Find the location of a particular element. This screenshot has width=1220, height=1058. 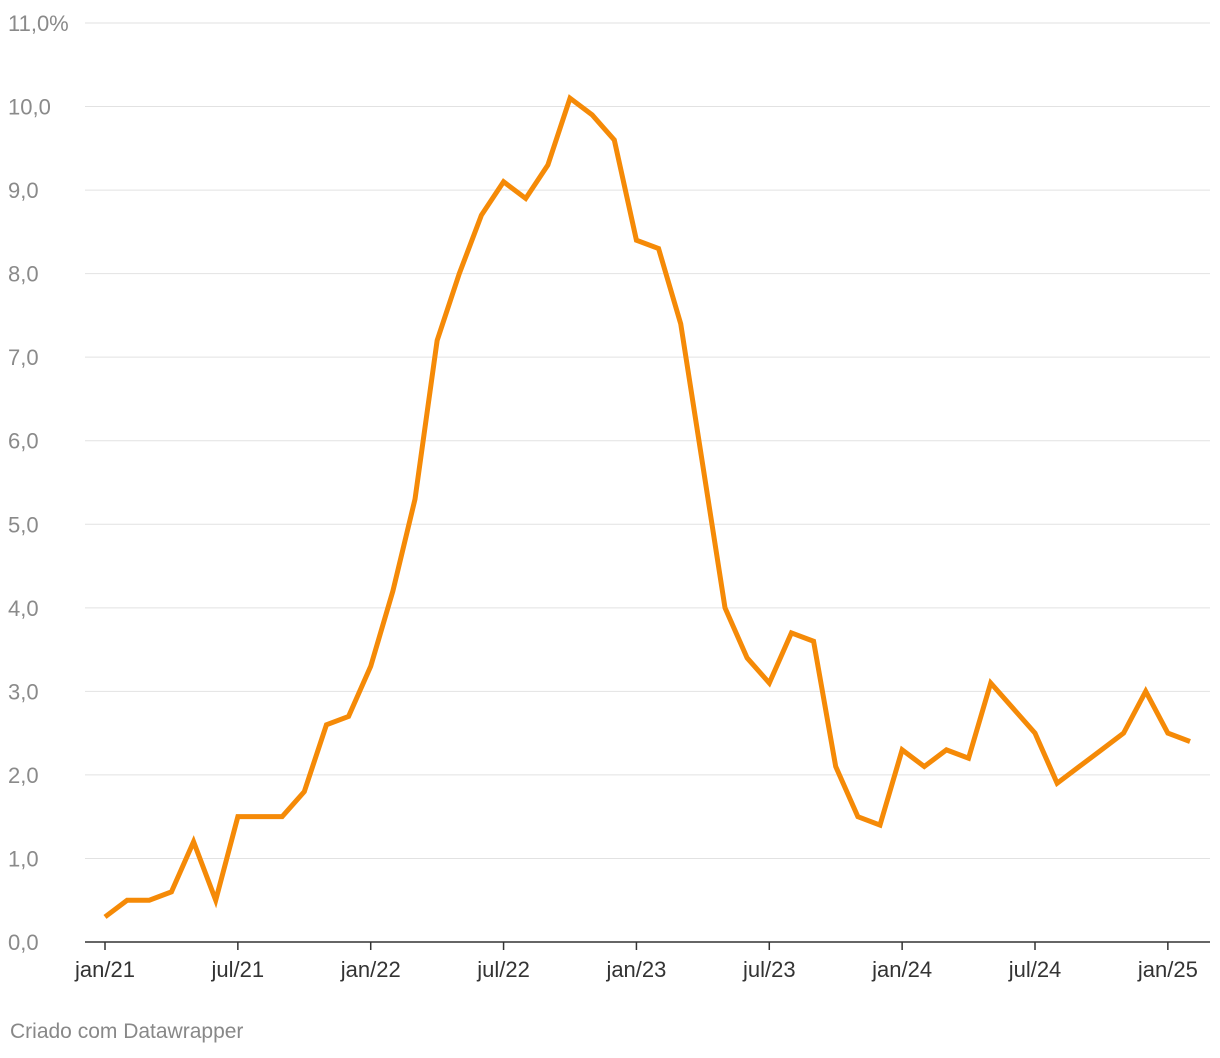

footer-credit: Criado com Datawrapper is located at coordinates (127, 1031).